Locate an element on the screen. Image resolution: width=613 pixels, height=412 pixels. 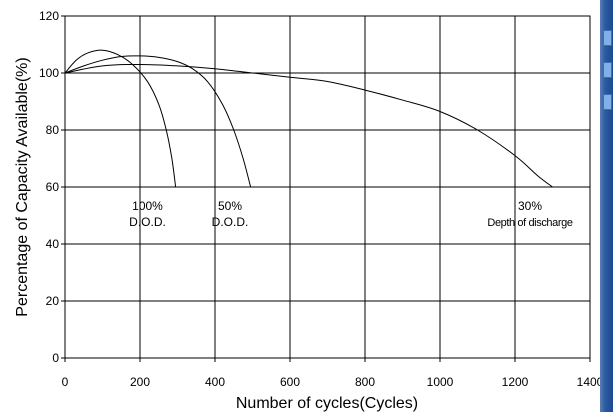
y-tick-label: 60 is located at coordinates (53, 187).